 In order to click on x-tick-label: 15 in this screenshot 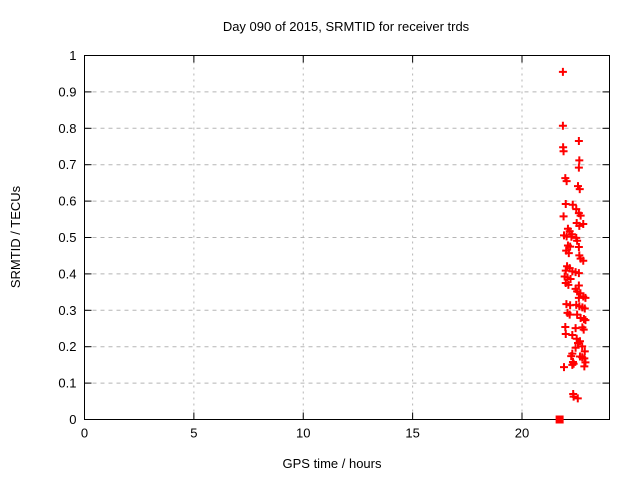, I will do `click(412, 433)`.